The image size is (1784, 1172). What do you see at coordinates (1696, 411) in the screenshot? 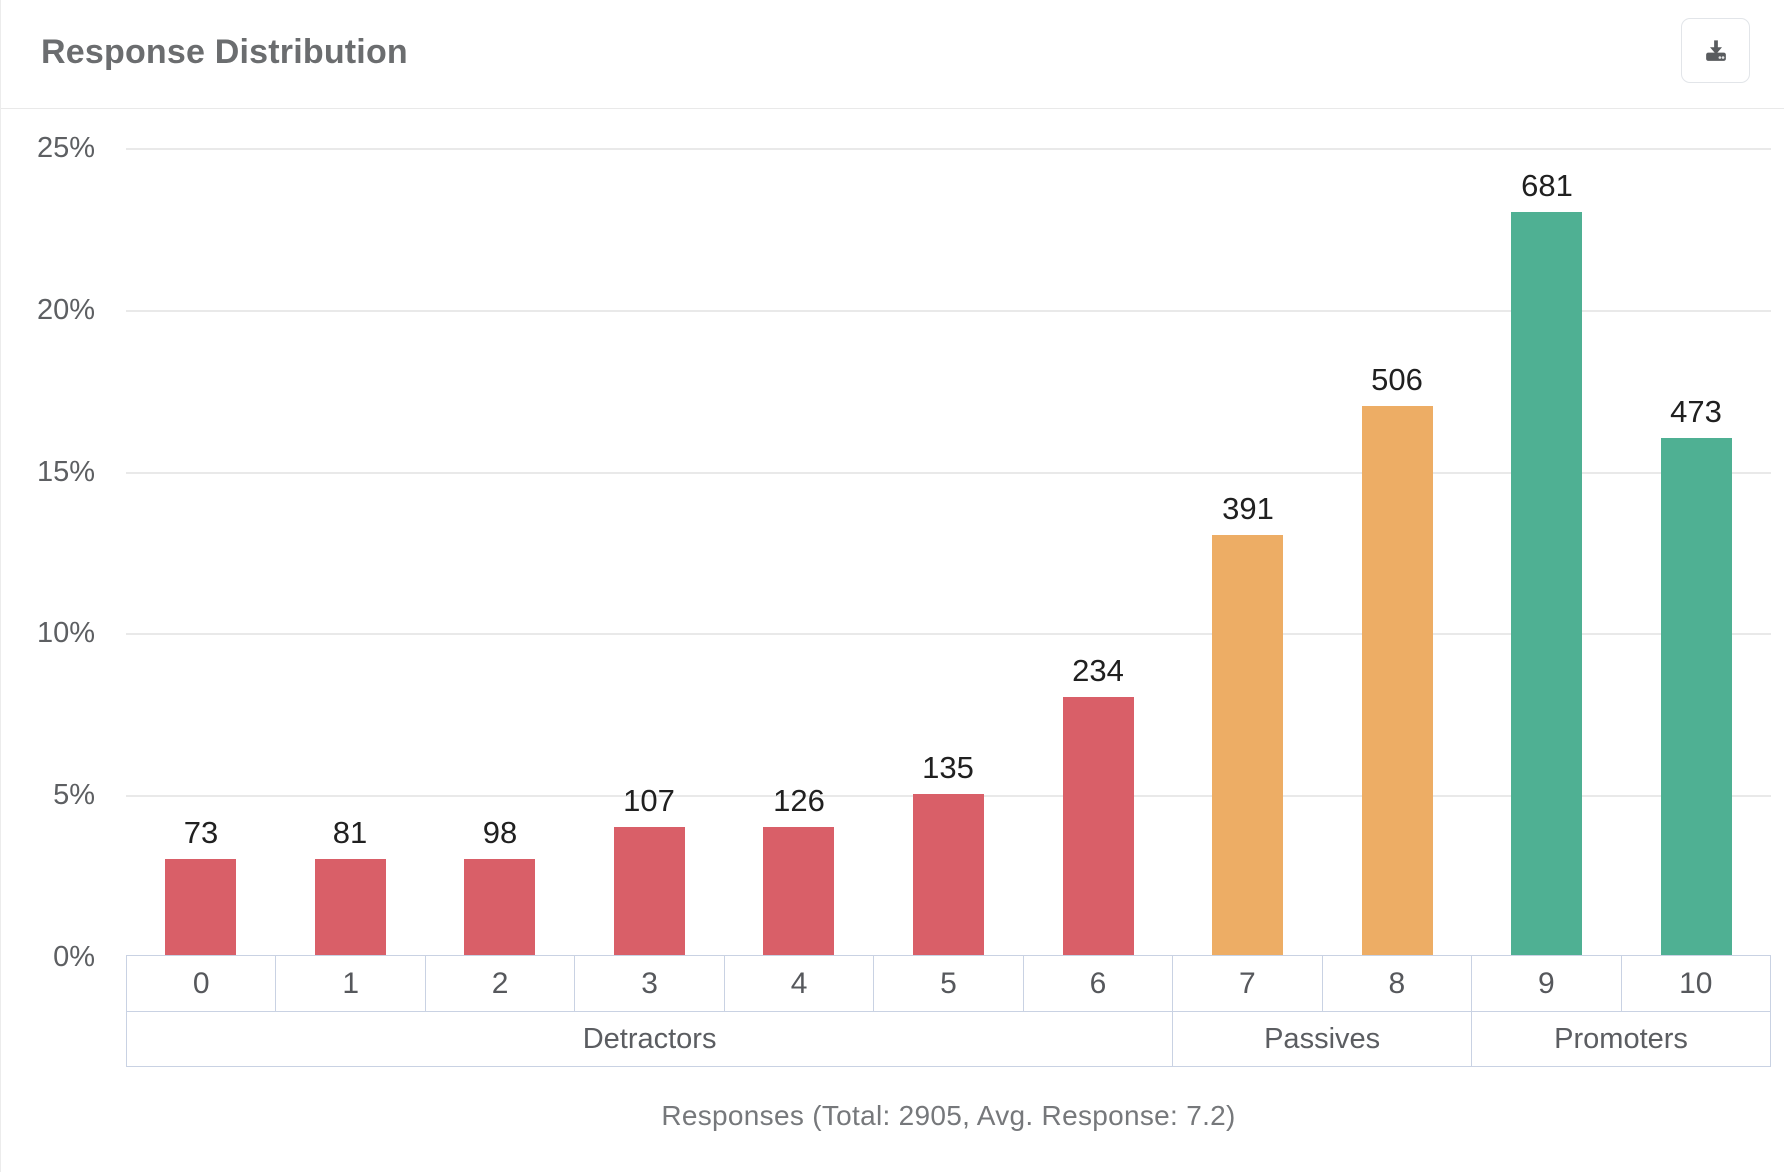
I see `bar-value-label-score-10: 473` at bounding box center [1696, 411].